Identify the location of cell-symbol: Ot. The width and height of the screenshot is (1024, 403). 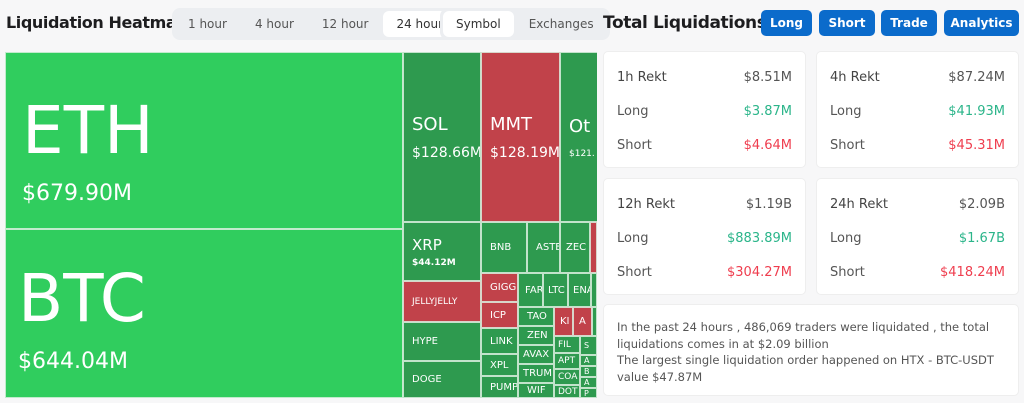
(580, 126).